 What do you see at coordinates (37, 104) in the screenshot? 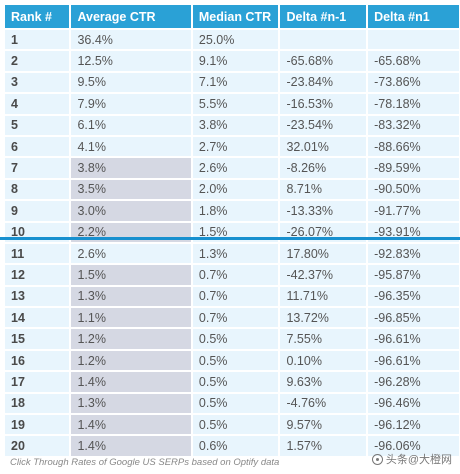
I see `cell-rank: 4` at bounding box center [37, 104].